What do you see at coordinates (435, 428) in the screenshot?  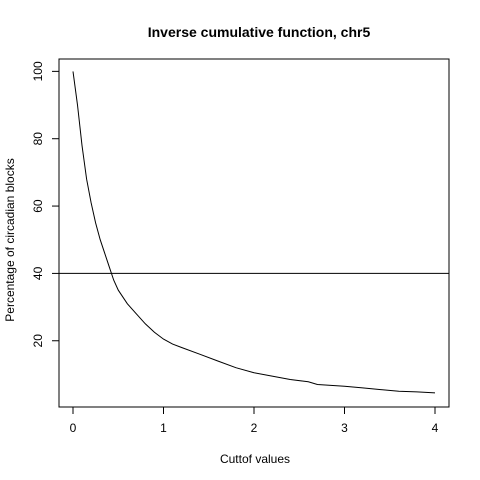 I see `x-tick-label: 4` at bounding box center [435, 428].